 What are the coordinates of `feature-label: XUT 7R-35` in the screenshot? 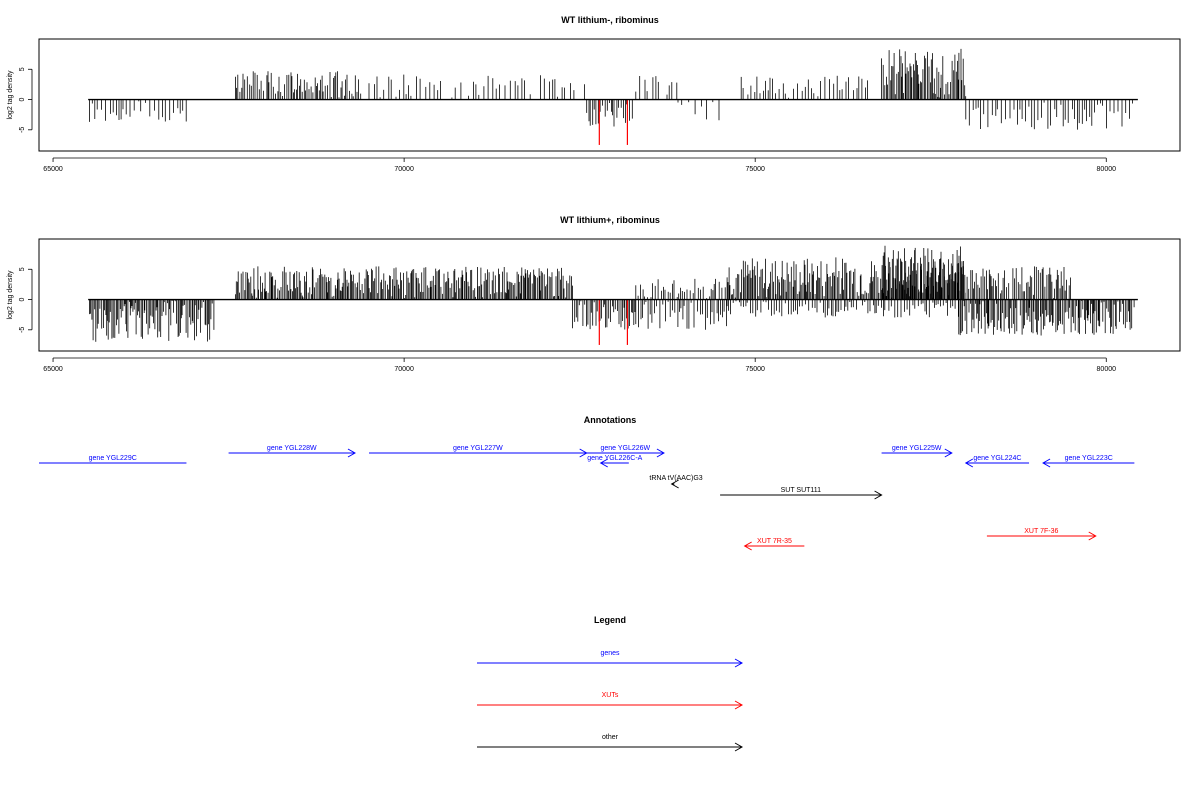 It's located at (774, 541).